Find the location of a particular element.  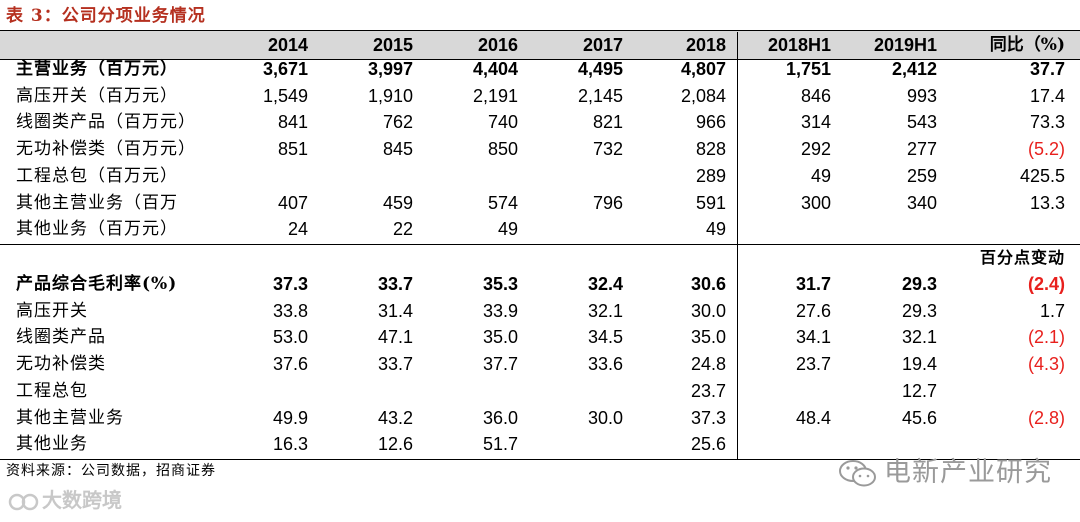

table-cell: 47.1 is located at coordinates (395, 337).